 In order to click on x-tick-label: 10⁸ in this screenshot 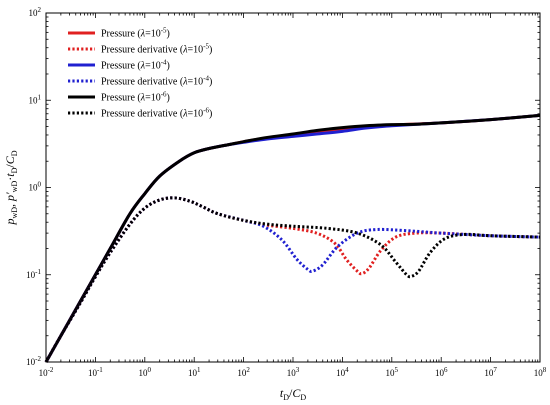, I will do `click(540, 372)`.